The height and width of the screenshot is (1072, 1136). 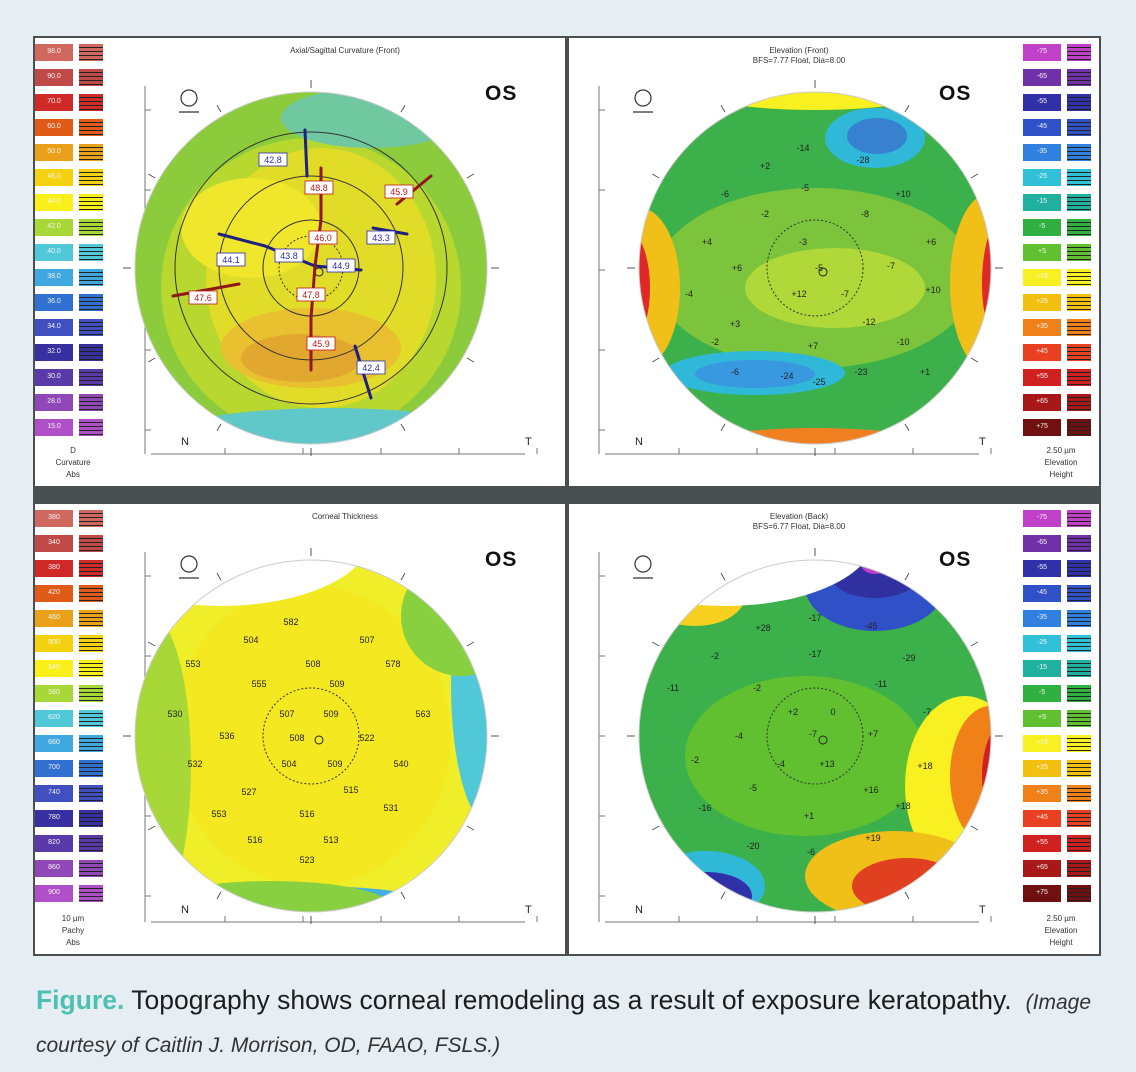 What do you see at coordinates (813, 346) in the screenshot?
I see `map-value: +7` at bounding box center [813, 346].